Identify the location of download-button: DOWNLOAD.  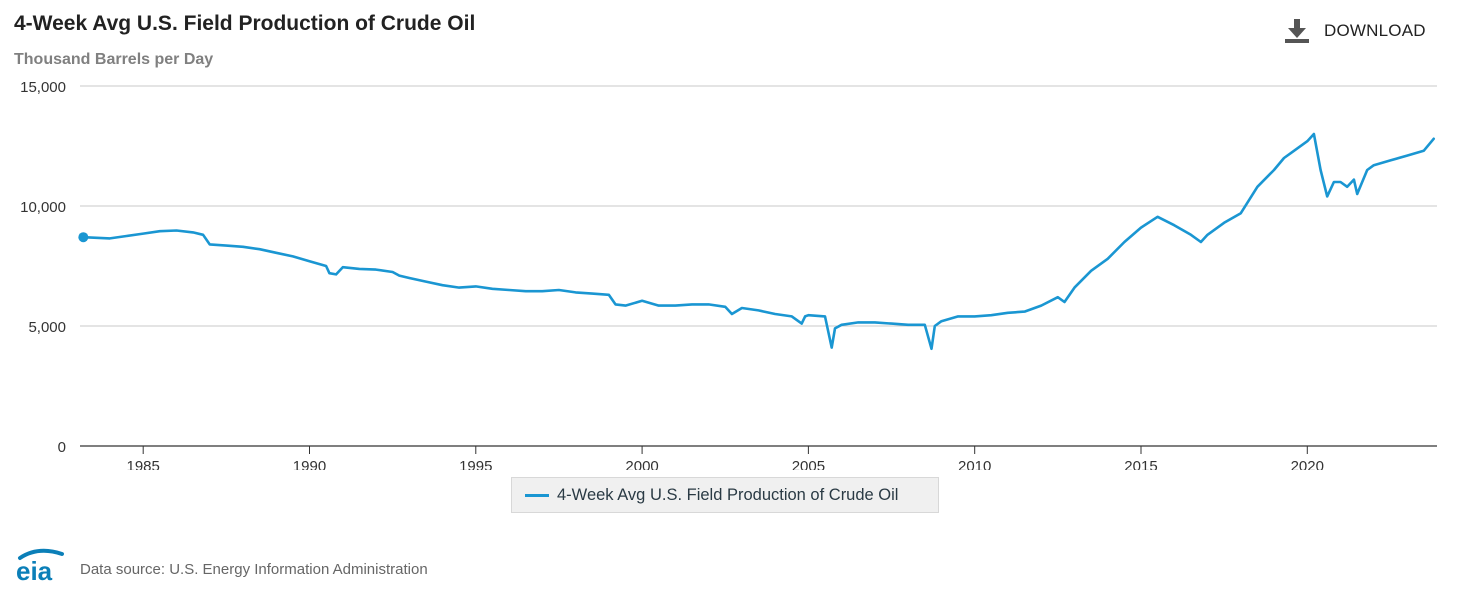
(1355, 31).